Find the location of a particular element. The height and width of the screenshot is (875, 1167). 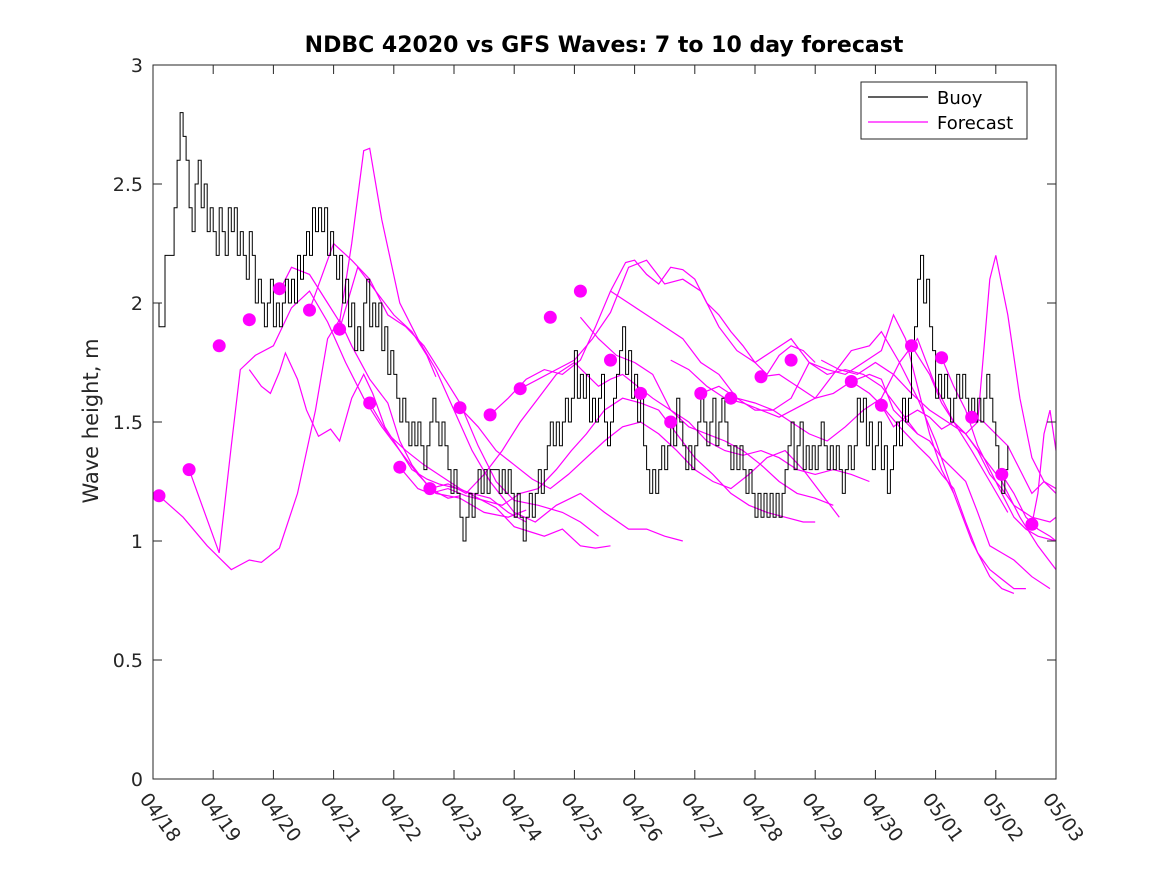

y-axis-label: Wave height, m is located at coordinates (91, 420).